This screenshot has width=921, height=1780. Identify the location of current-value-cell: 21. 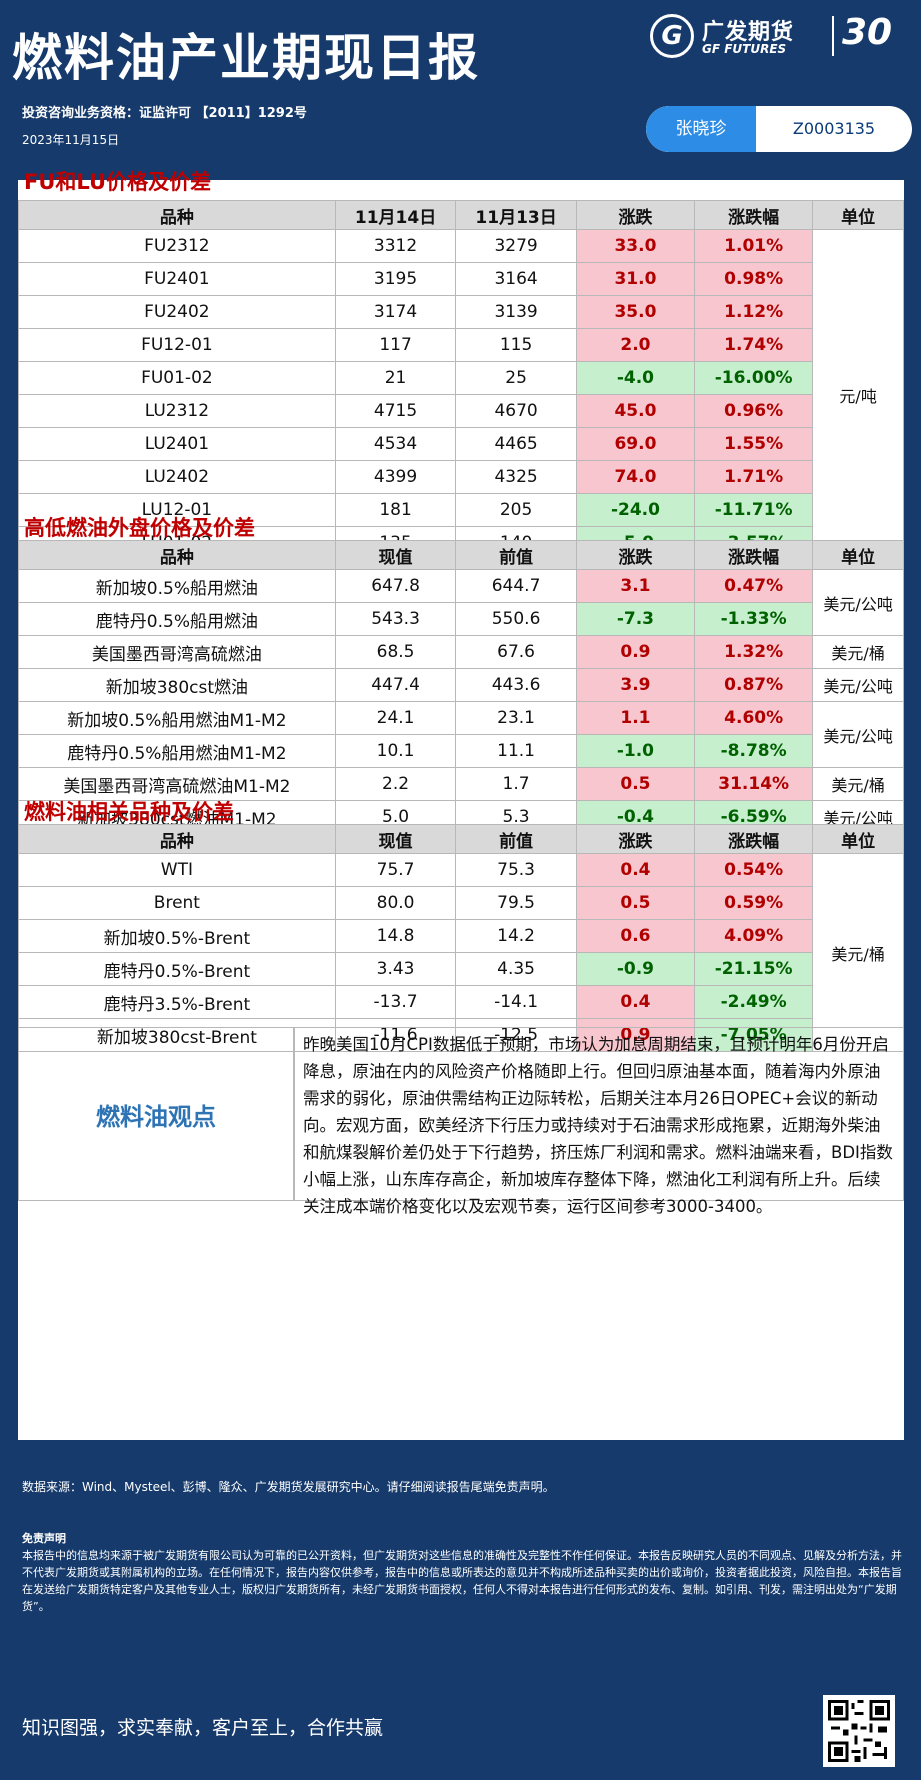
(395, 378).